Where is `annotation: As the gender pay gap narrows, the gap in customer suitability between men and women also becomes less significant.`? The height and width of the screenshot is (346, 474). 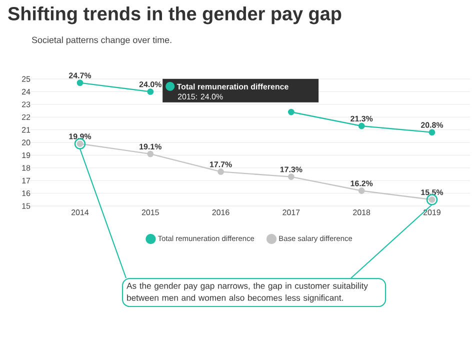
annotation: As the gender pay gap narrows, the gap in customer suitability between men and women also becomes less significant. is located at coordinates (247, 292).